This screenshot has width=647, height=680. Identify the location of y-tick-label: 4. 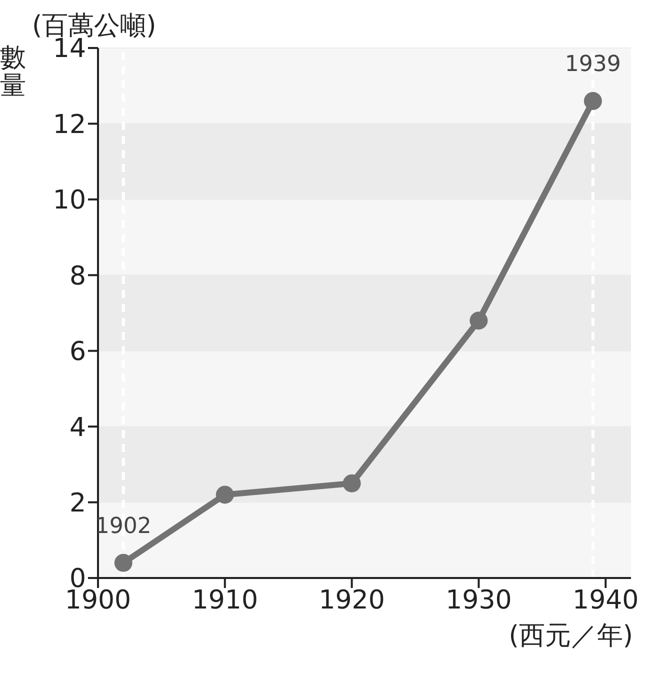
(77, 427).